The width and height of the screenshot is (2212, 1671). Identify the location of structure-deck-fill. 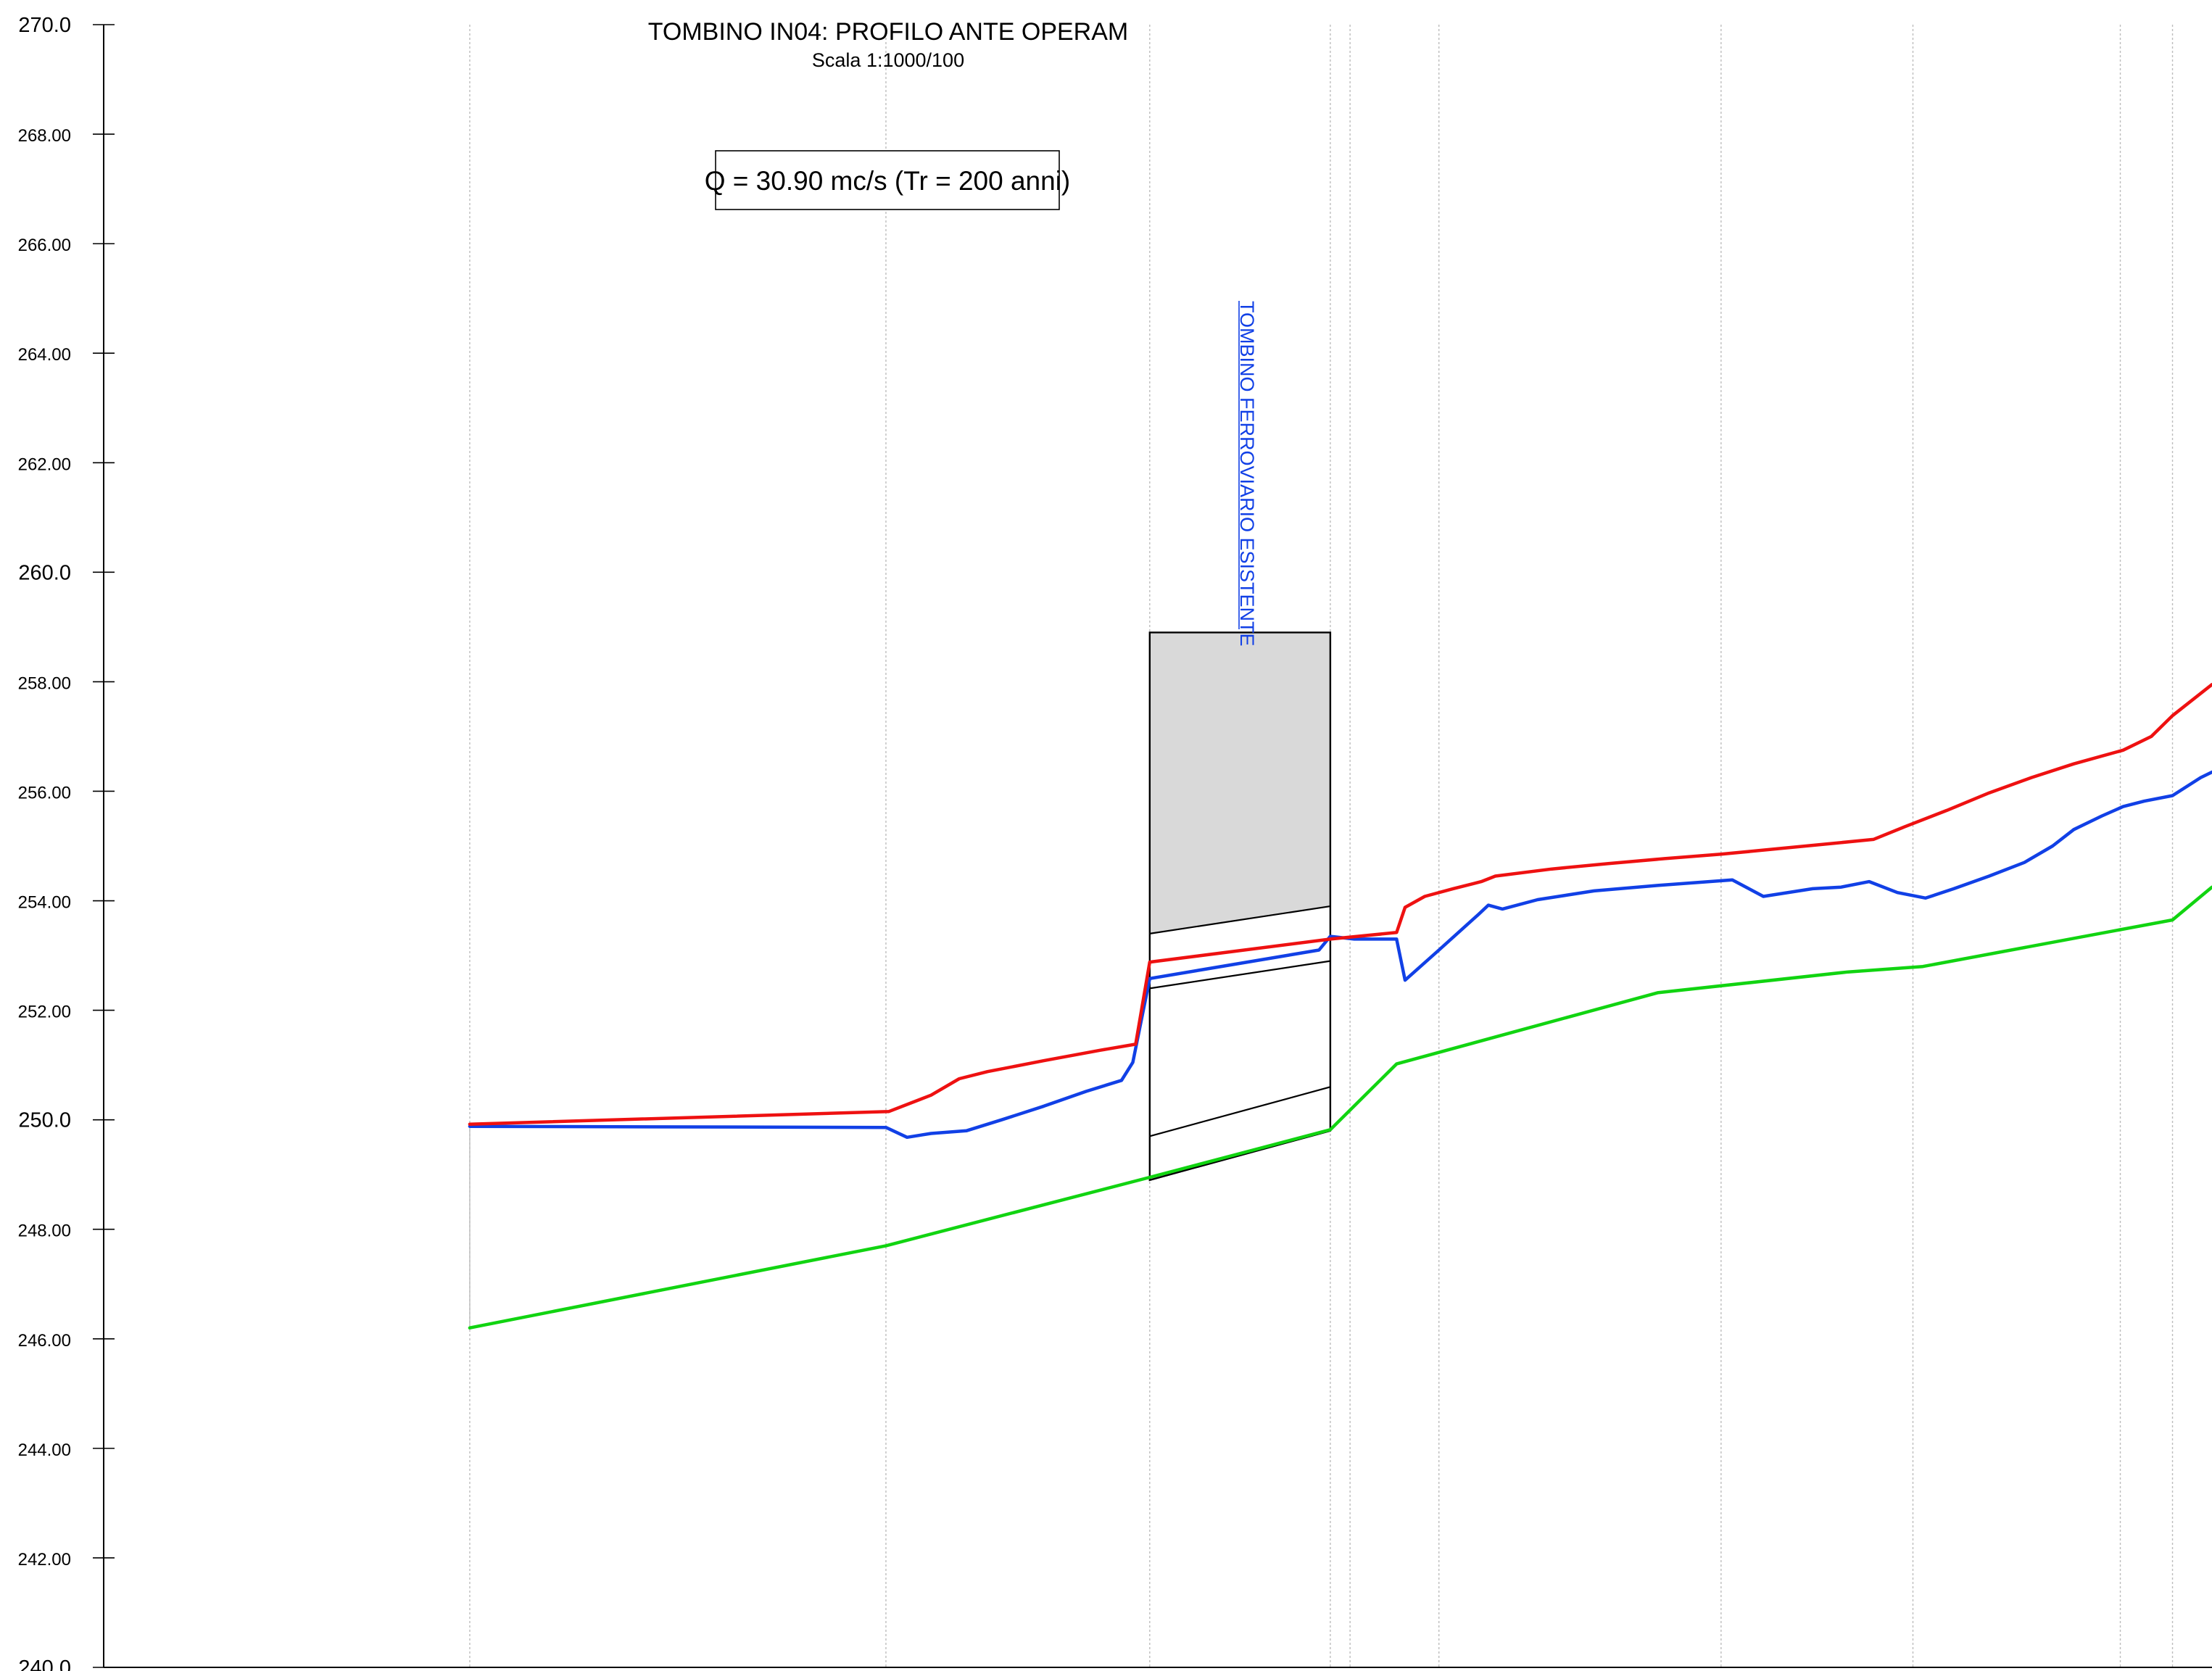
(1239, 783).